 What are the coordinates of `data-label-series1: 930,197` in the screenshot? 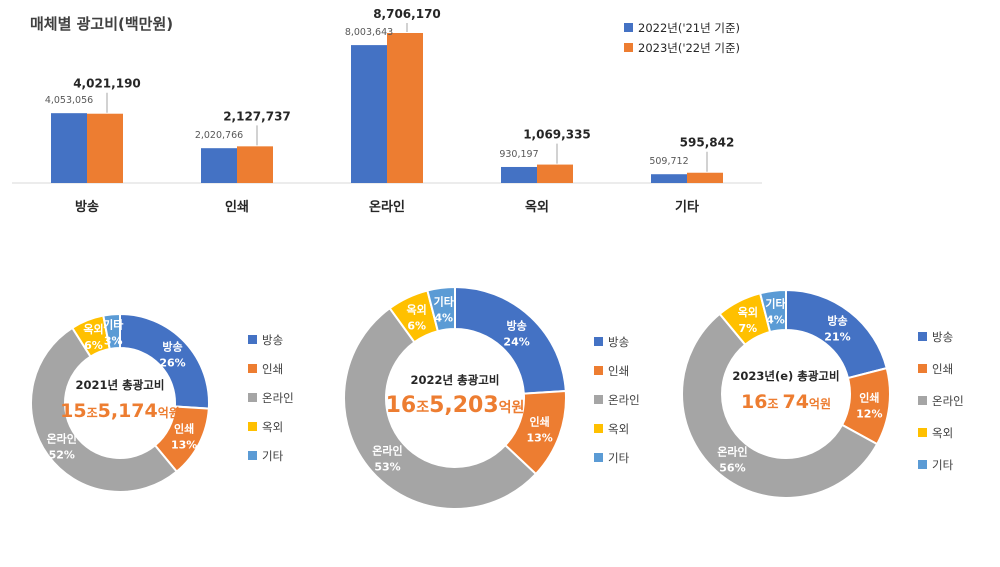 It's located at (518, 154).